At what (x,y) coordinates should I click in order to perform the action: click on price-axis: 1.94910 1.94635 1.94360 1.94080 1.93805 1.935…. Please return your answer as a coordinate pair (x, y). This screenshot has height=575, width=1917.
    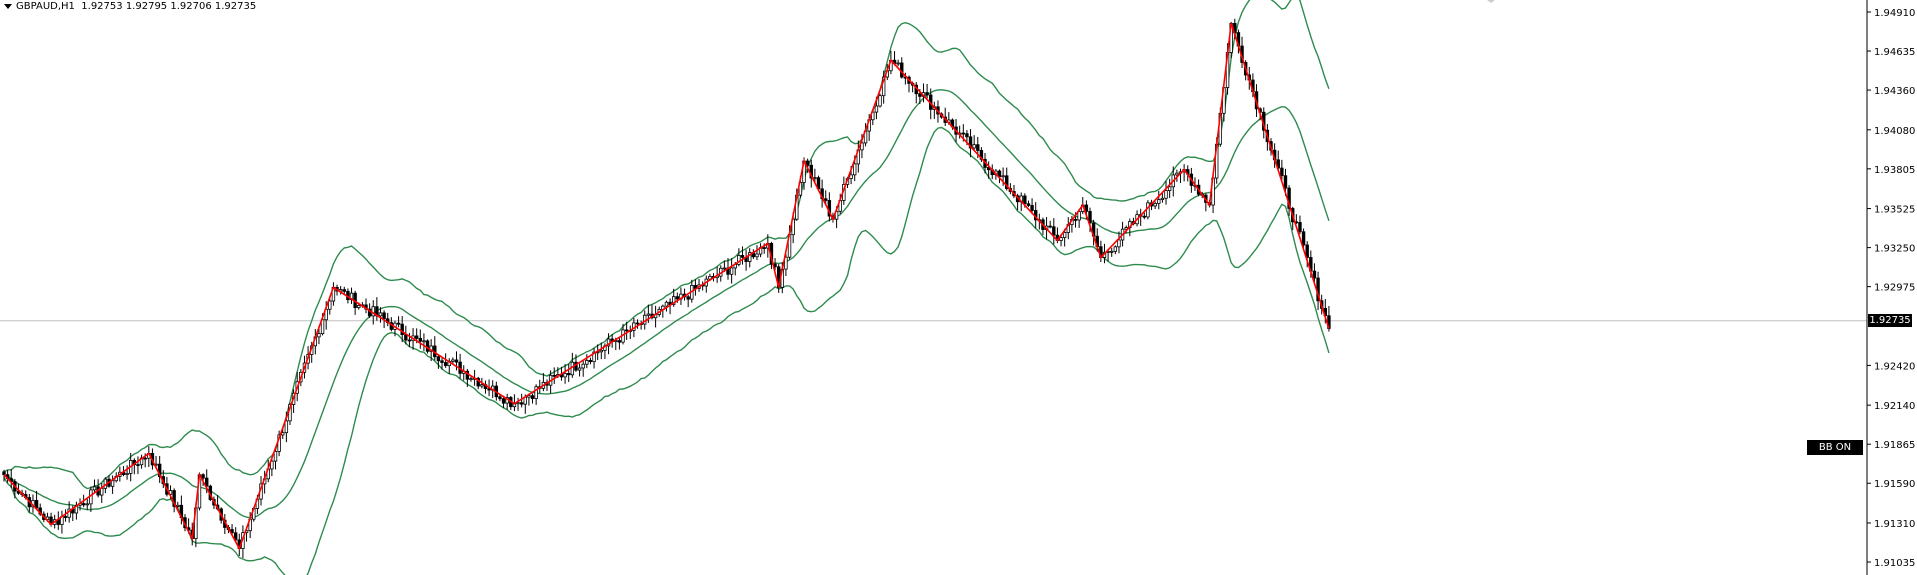
    Looking at the image, I should click on (1891, 288).